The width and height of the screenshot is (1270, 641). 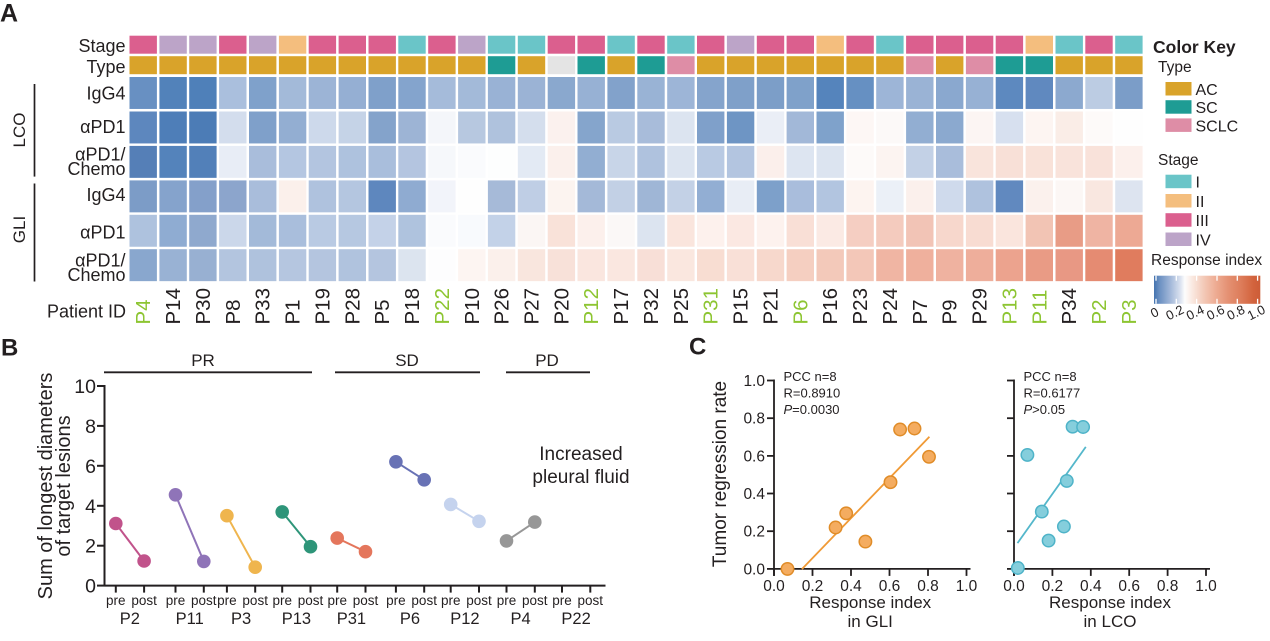 What do you see at coordinates (412, 306) in the screenshot?
I see `svg-text: P18` at bounding box center [412, 306].